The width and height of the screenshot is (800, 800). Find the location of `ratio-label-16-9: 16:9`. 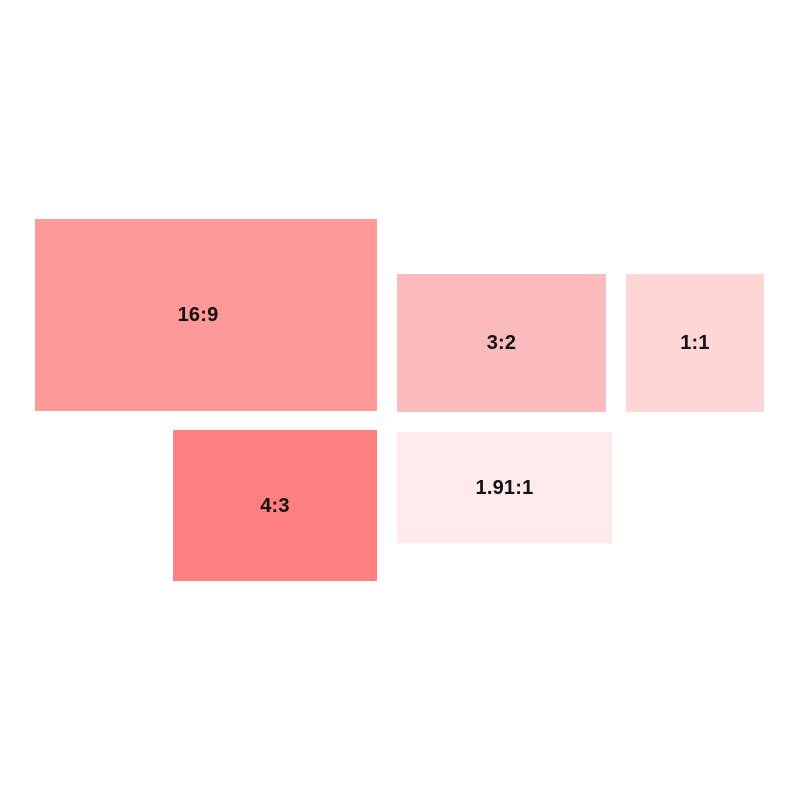

ratio-label-16-9: 16:9 is located at coordinates (198, 315).